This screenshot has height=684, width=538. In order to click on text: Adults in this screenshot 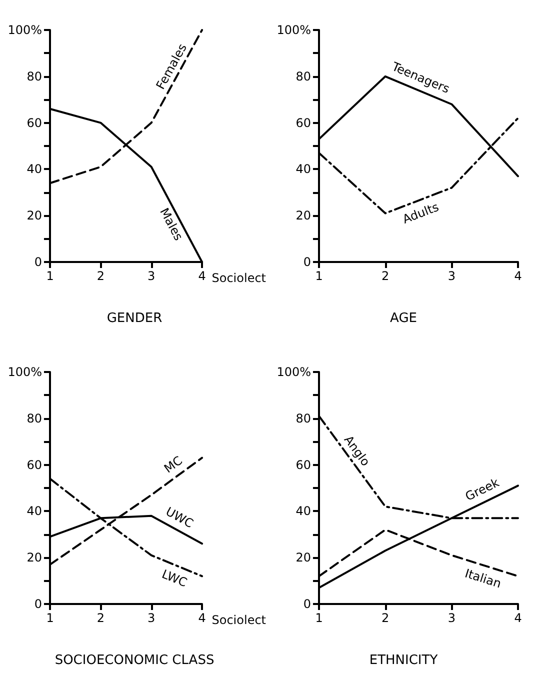, I will do `click(420, 213)`.